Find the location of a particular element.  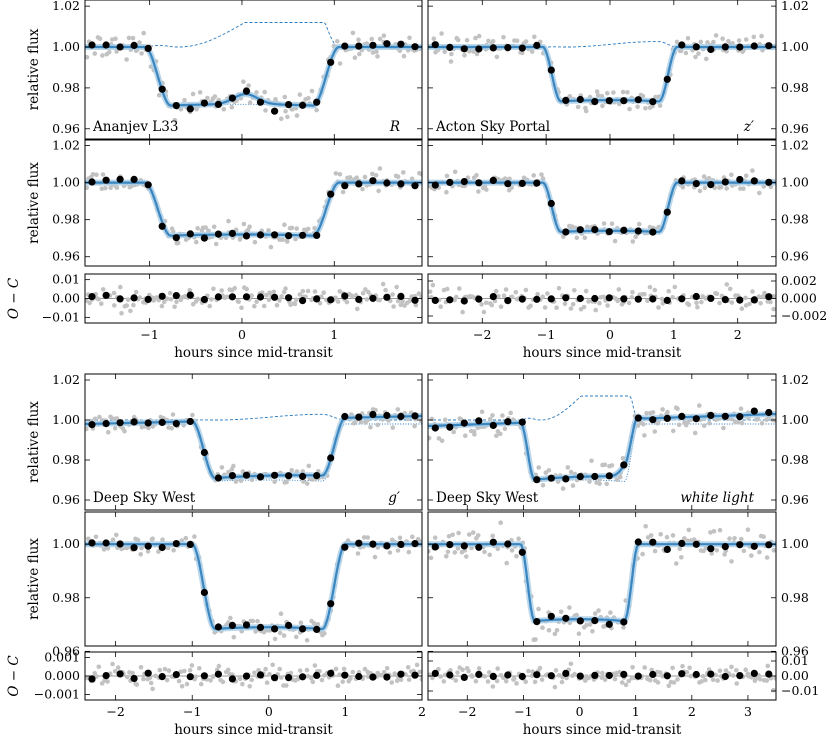

y-tick-label: 1.02 is located at coordinates (795, 379).